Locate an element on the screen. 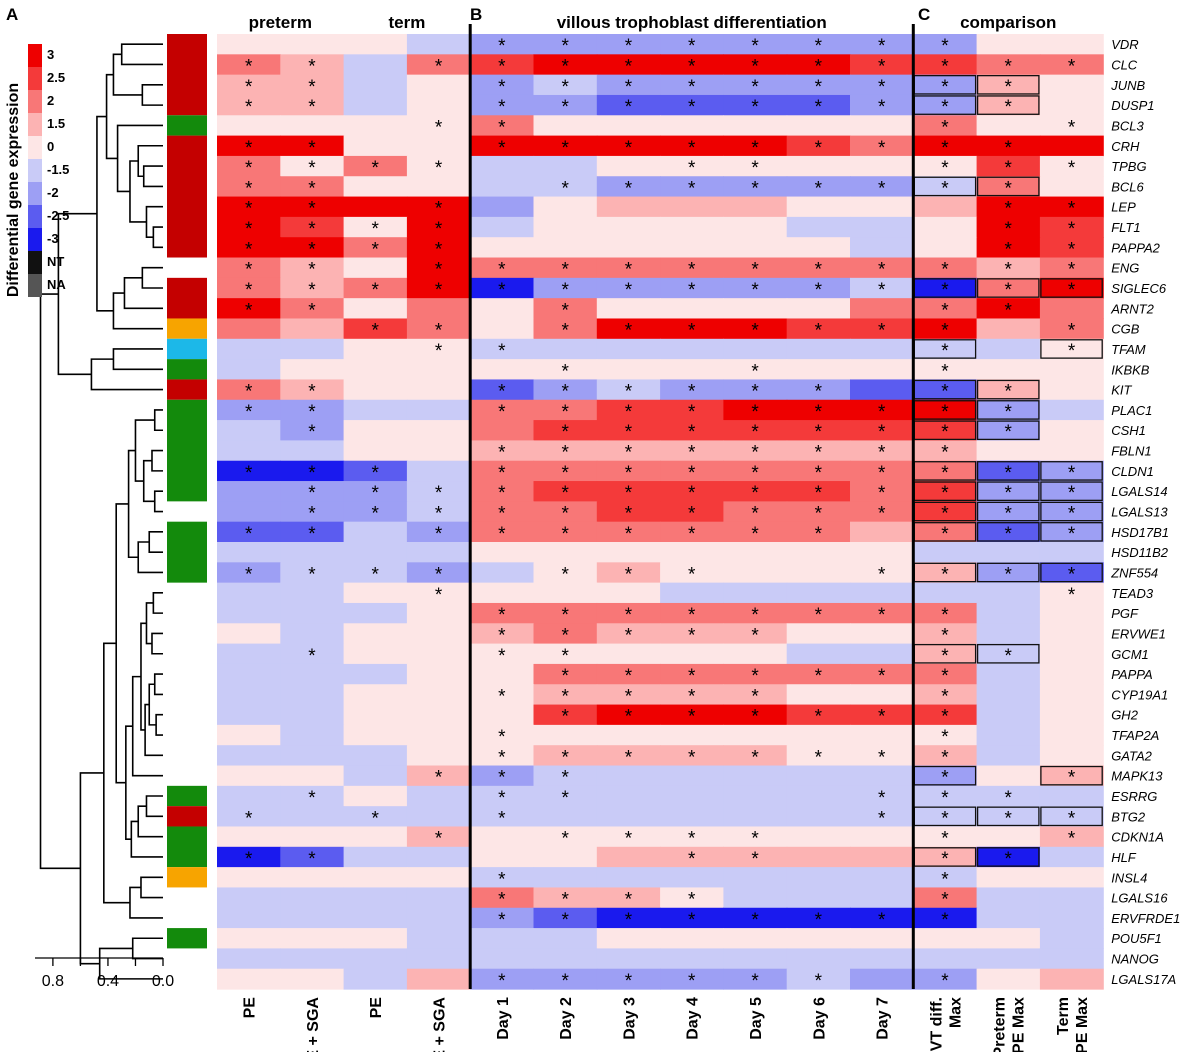 This screenshot has height=1052, width=1192. gene-label: SIGLEC6 is located at coordinates (1139, 288).